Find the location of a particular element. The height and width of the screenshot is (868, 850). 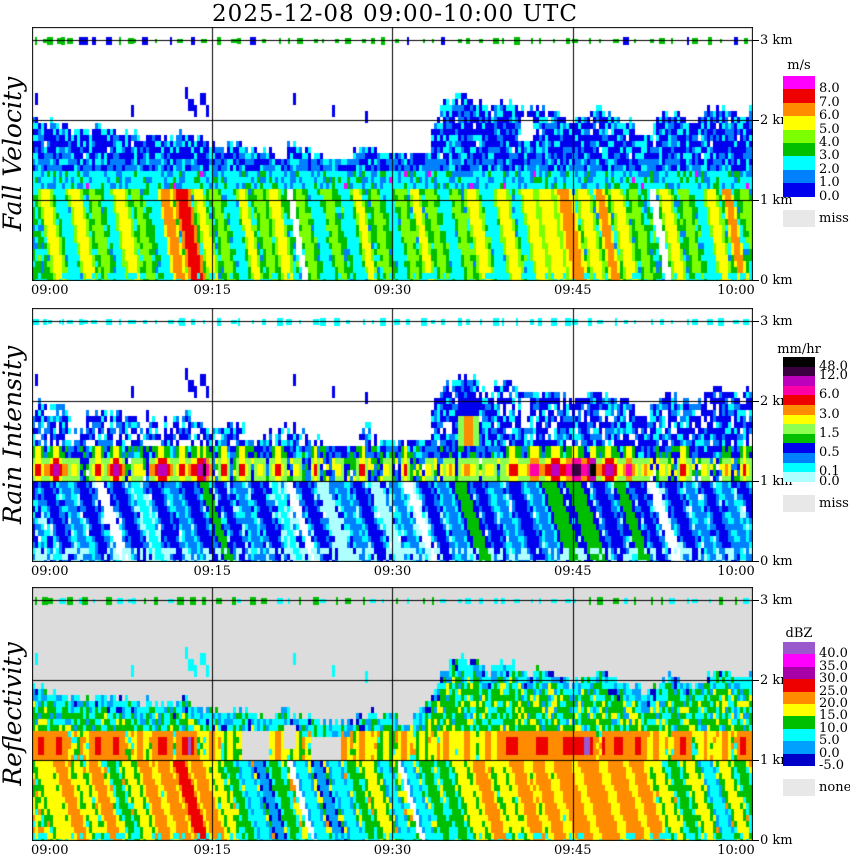

y-axis-label-reflectivity: Reflectivity is located at coordinates (13, 714).